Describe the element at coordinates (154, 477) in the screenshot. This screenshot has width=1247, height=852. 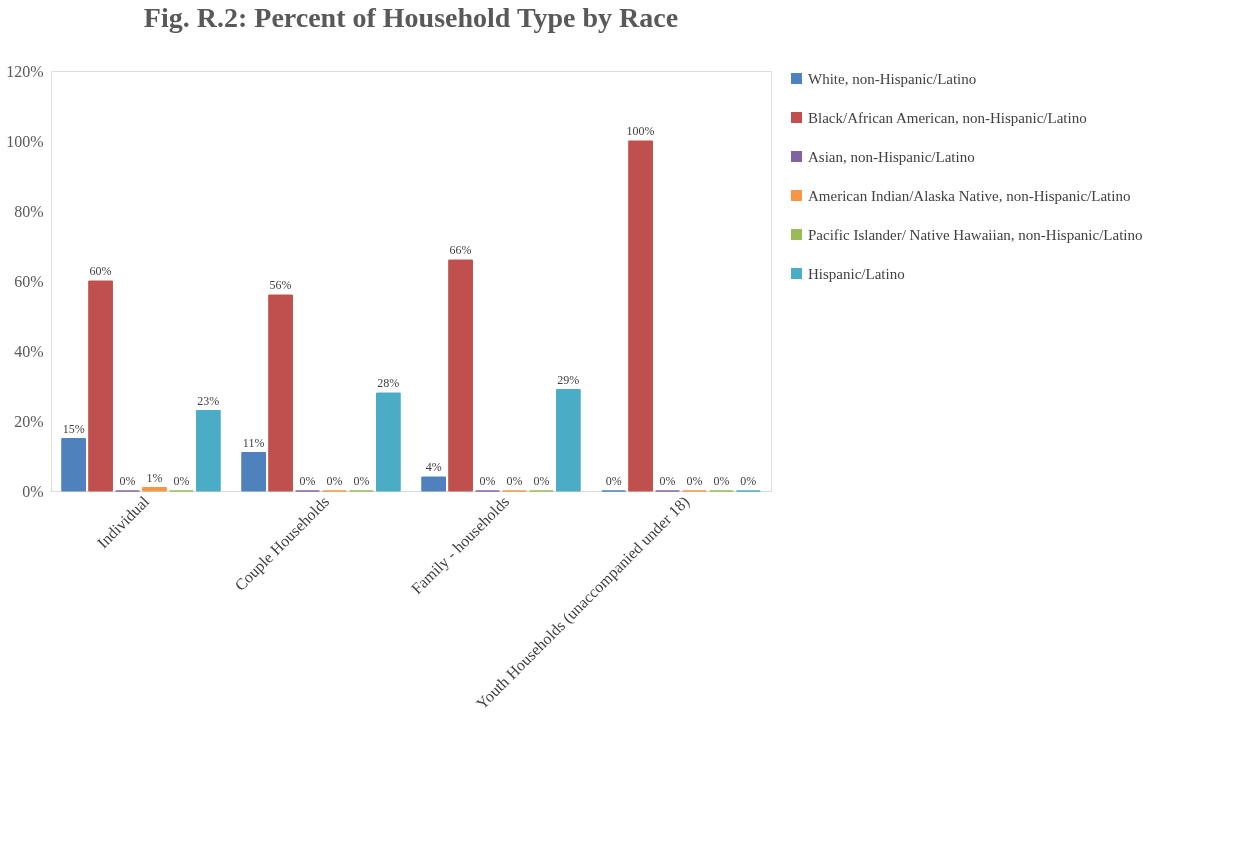
I see `data-label: 1%` at that location.